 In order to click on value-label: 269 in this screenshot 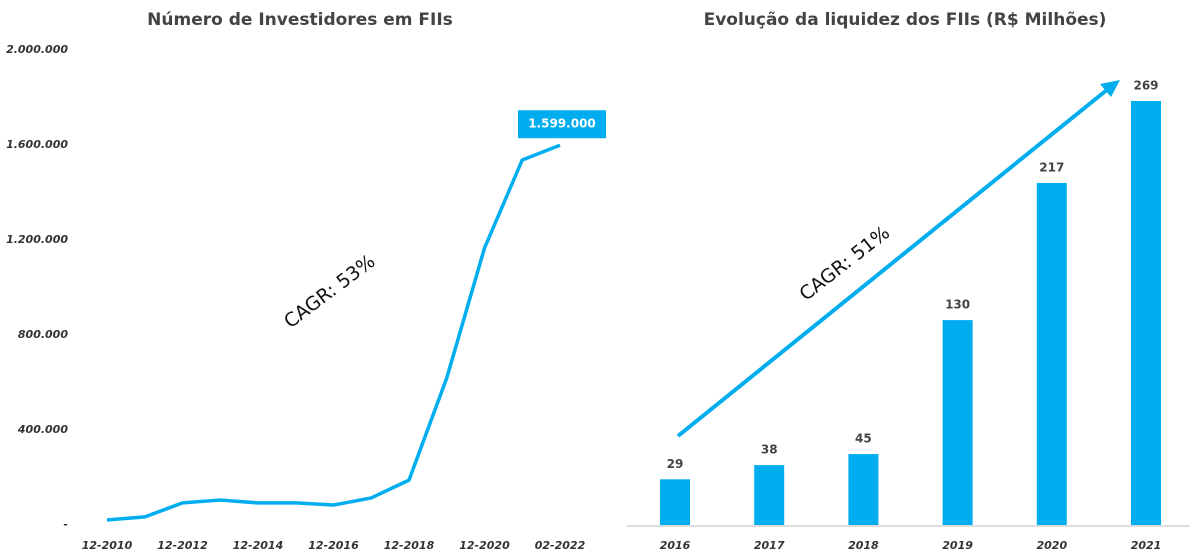, I will do `click(1145, 86)`.